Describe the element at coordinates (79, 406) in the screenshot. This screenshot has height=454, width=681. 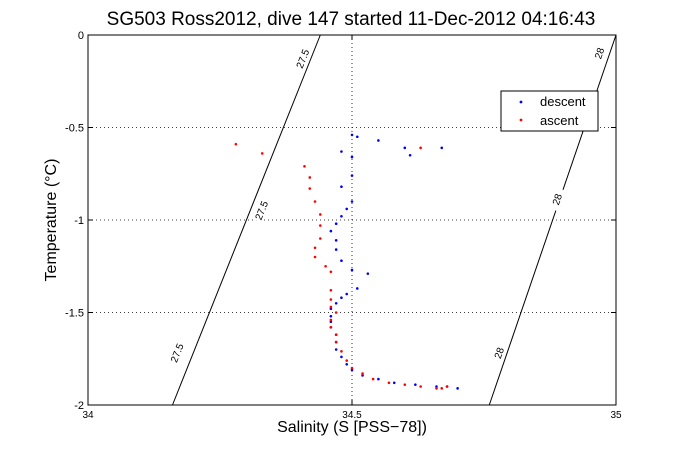
I see `y-tick-label: -2` at that location.